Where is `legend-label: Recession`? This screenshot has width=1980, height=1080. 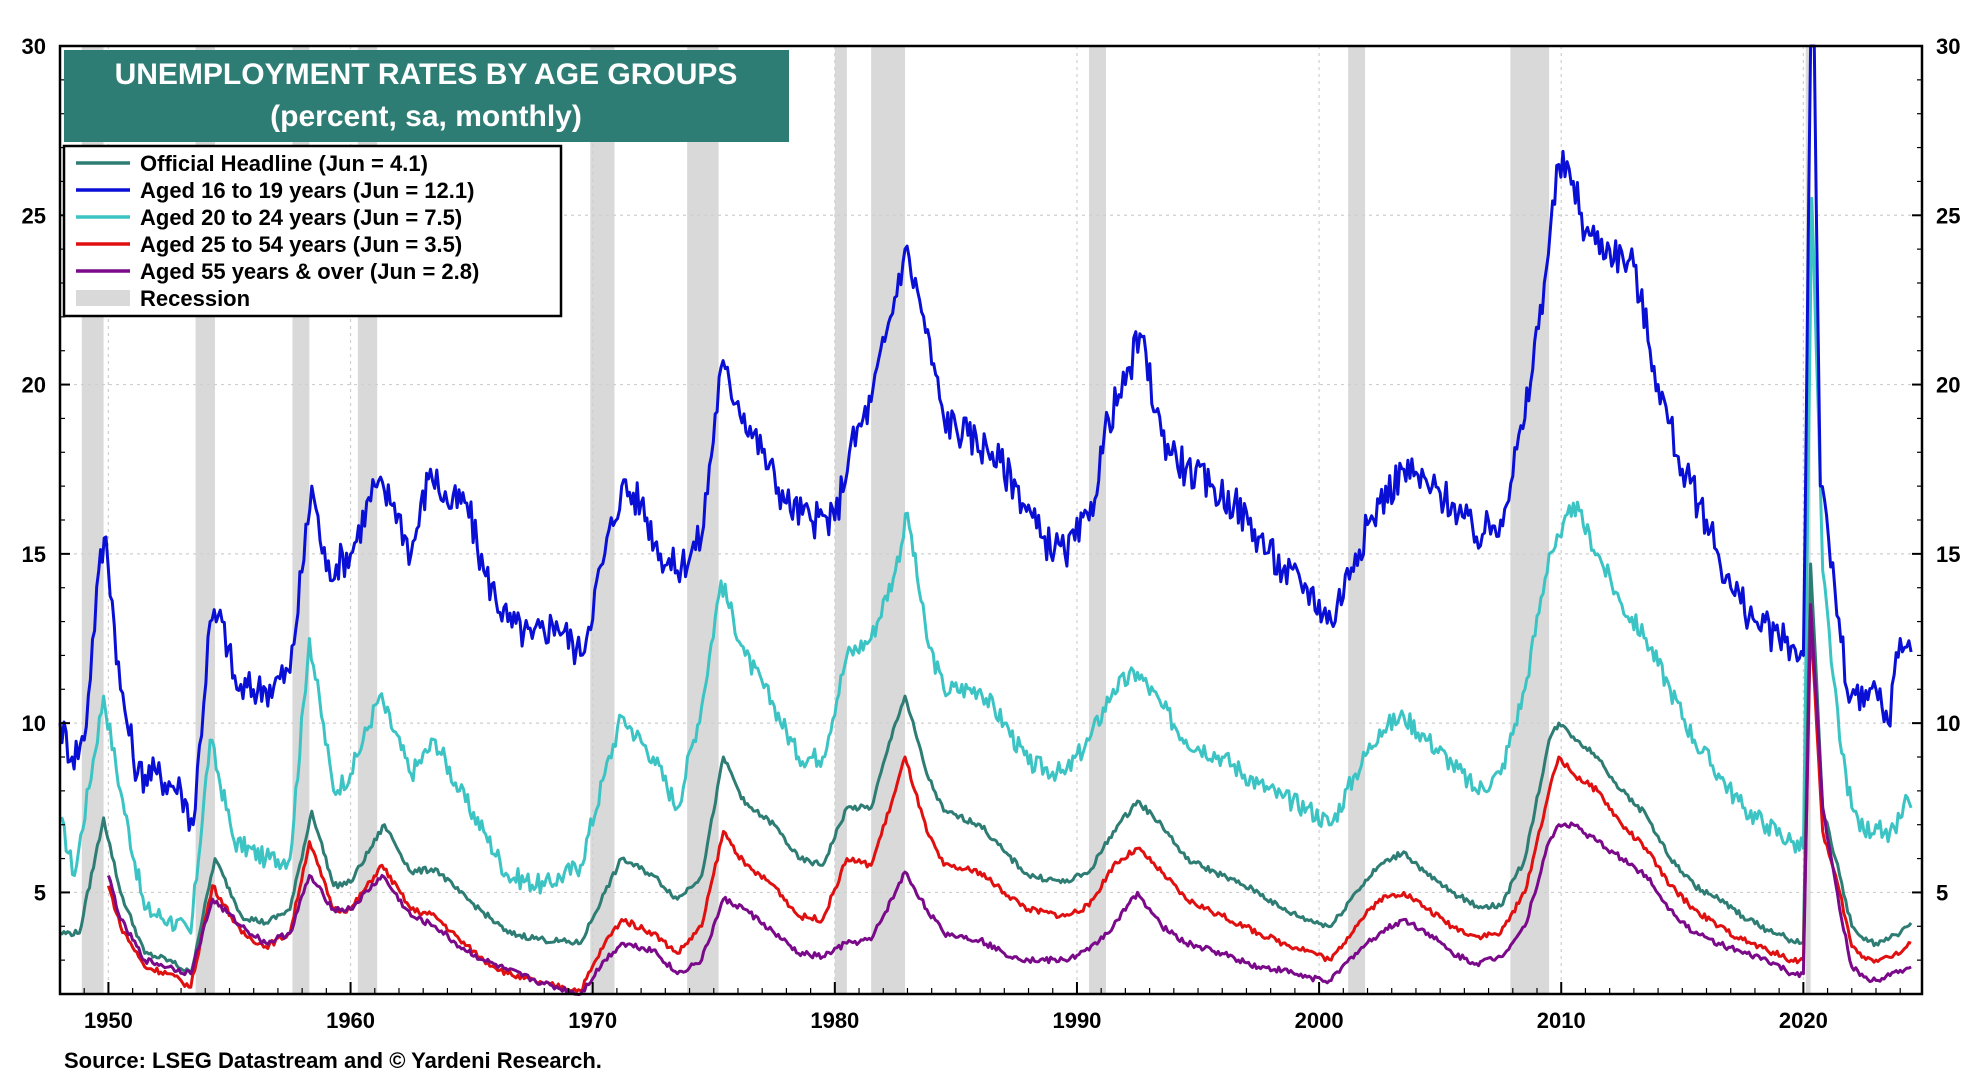 legend-label: Recession is located at coordinates (195, 298).